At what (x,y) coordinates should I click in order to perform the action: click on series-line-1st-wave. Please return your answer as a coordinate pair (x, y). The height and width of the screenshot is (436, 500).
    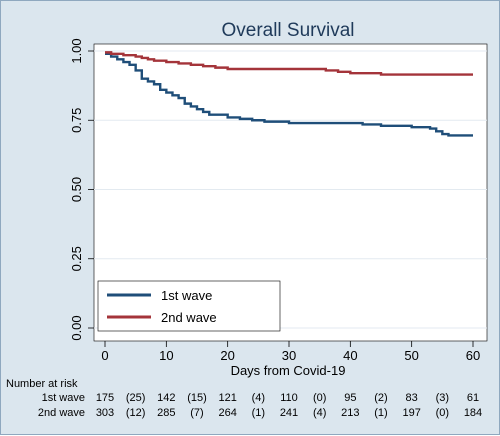
    Looking at the image, I should click on (289, 94).